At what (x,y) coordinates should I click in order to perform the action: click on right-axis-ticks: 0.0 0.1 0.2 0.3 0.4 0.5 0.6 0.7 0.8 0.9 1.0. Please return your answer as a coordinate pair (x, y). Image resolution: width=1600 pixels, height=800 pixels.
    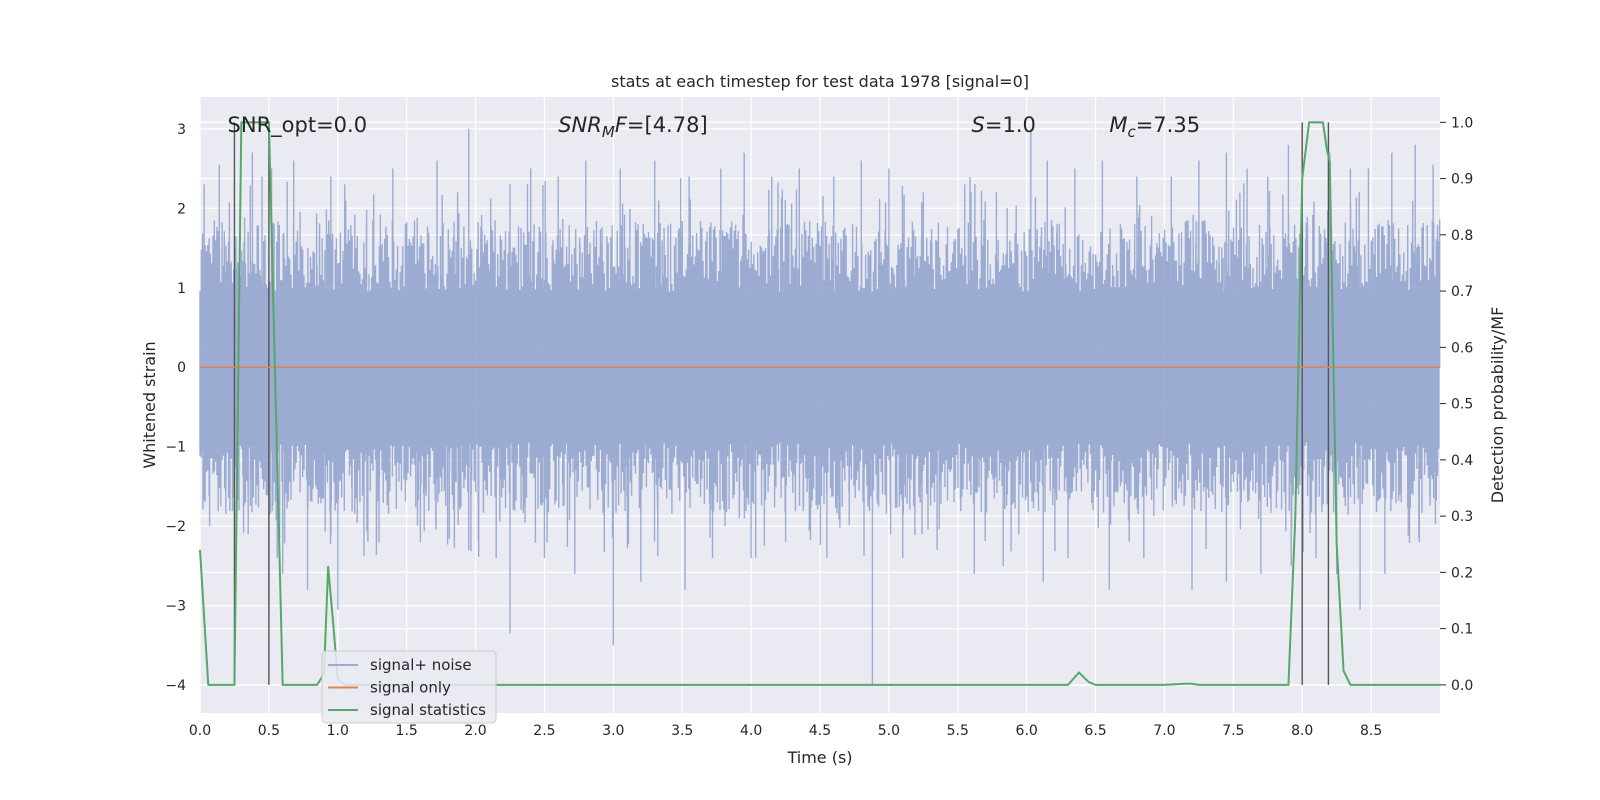
    Looking at the image, I should click on (1456, 404).